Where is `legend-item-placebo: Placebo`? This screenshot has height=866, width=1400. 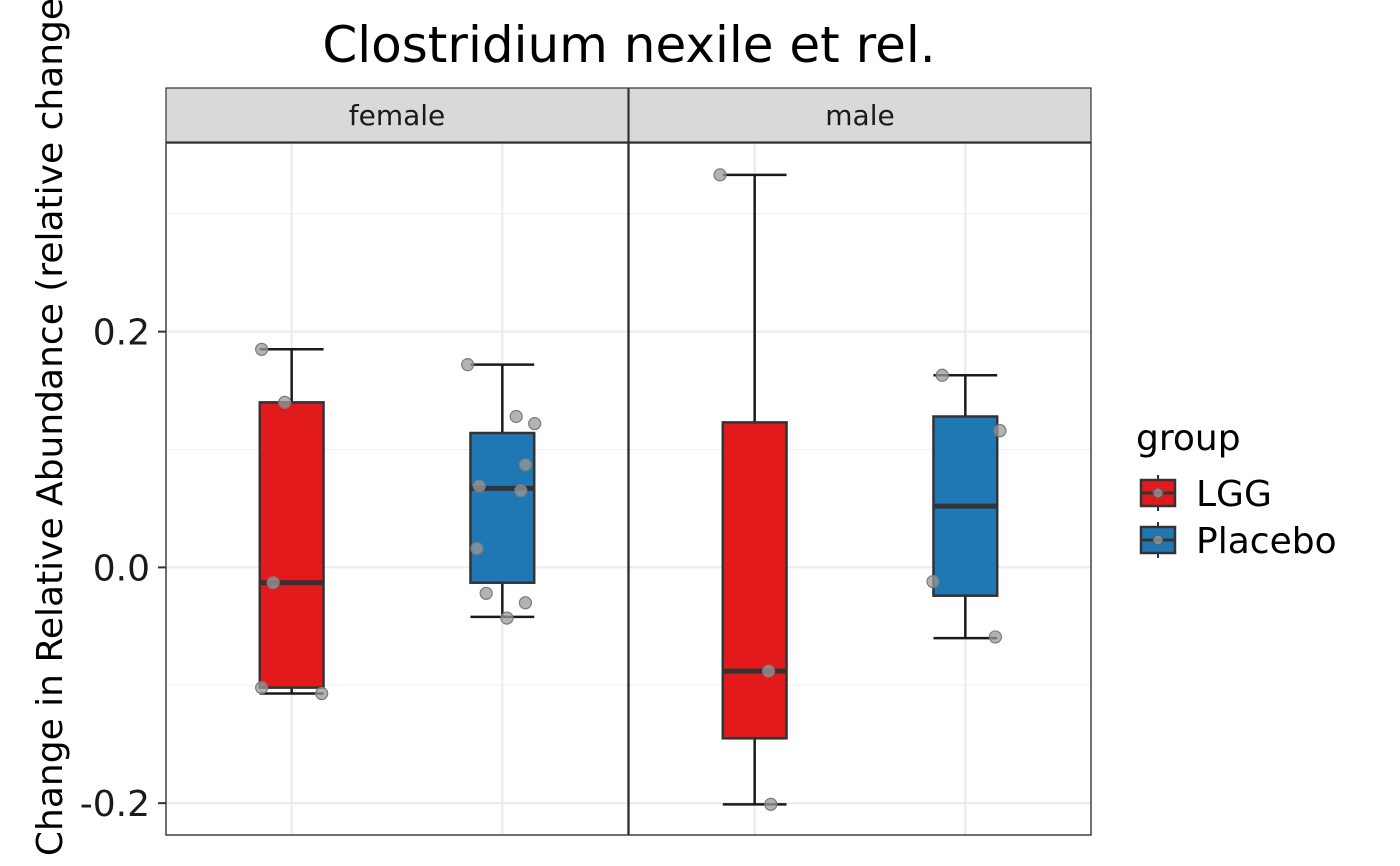
legend-item-placebo: Placebo is located at coordinates (1238, 541).